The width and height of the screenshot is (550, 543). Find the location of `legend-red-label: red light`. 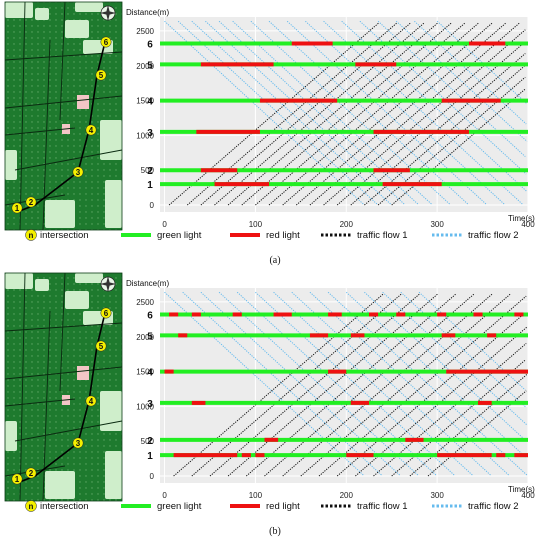

legend-red-label: red light is located at coordinates (283, 235).